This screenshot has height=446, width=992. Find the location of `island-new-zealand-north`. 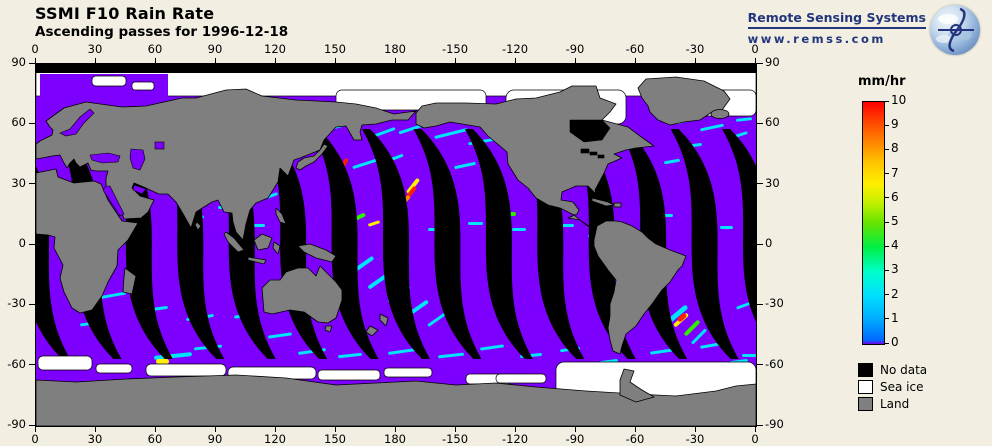

island-new-zealand-north is located at coordinates (384, 320).